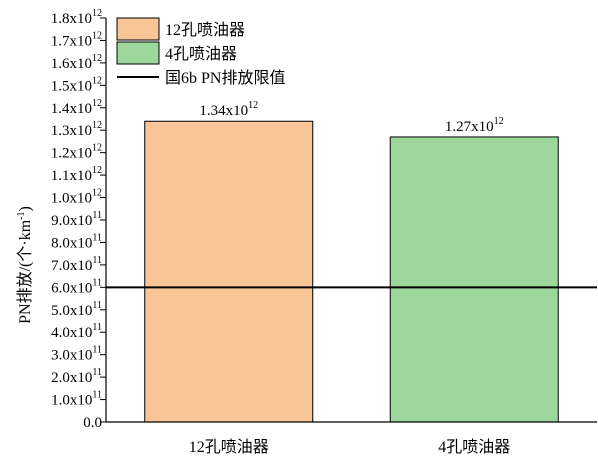  What do you see at coordinates (92, 423) in the screenshot?
I see `y-tick-label: 0.0` at bounding box center [92, 423].